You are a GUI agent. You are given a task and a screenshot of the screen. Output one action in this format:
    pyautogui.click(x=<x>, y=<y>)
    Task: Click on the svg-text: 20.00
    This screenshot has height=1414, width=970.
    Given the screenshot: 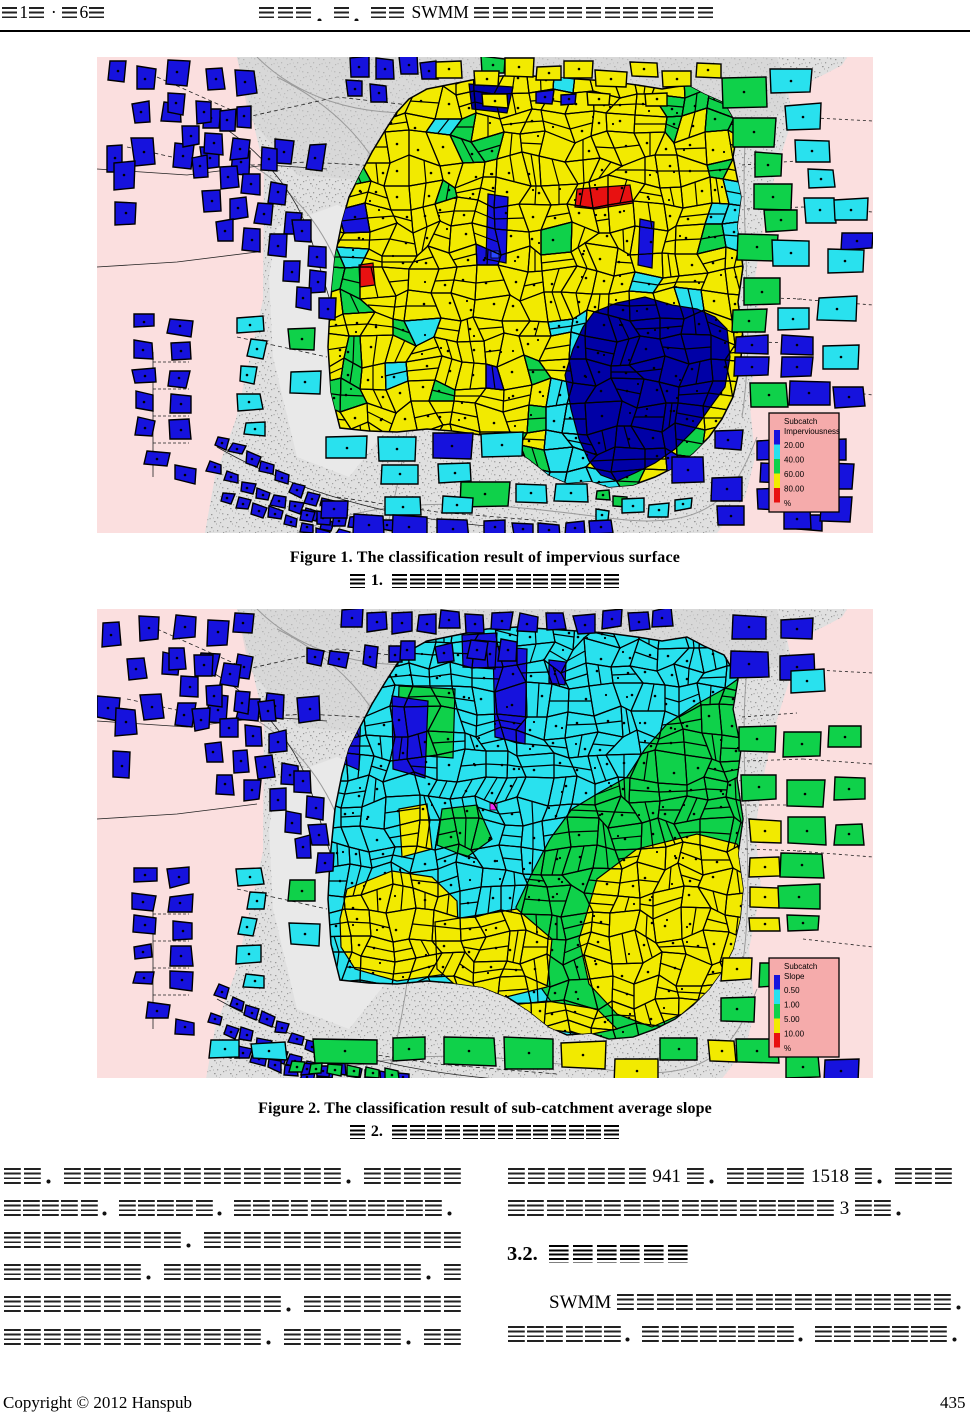 What is the action you would take?
    pyautogui.click(x=794, y=445)
    